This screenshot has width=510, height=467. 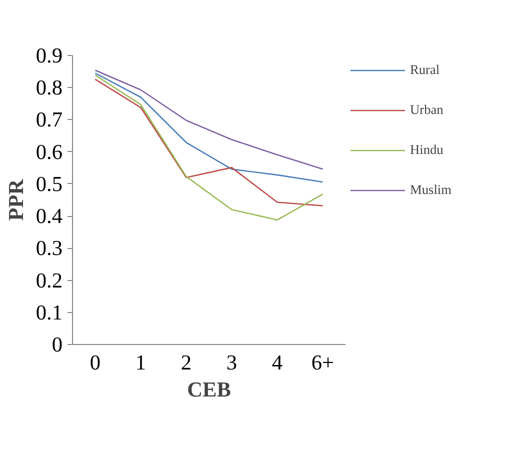 What do you see at coordinates (95, 362) in the screenshot?
I see `x-tick-label: 0` at bounding box center [95, 362].